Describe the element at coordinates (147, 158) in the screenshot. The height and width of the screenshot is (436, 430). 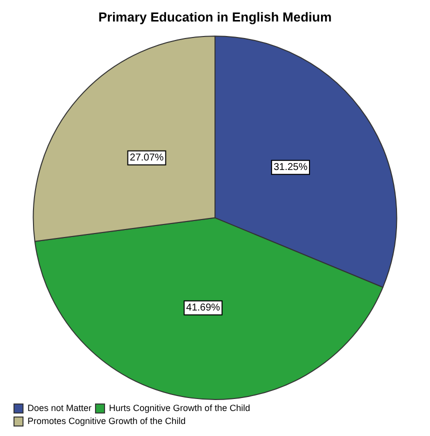
I see `data-label: 27.07%` at that location.